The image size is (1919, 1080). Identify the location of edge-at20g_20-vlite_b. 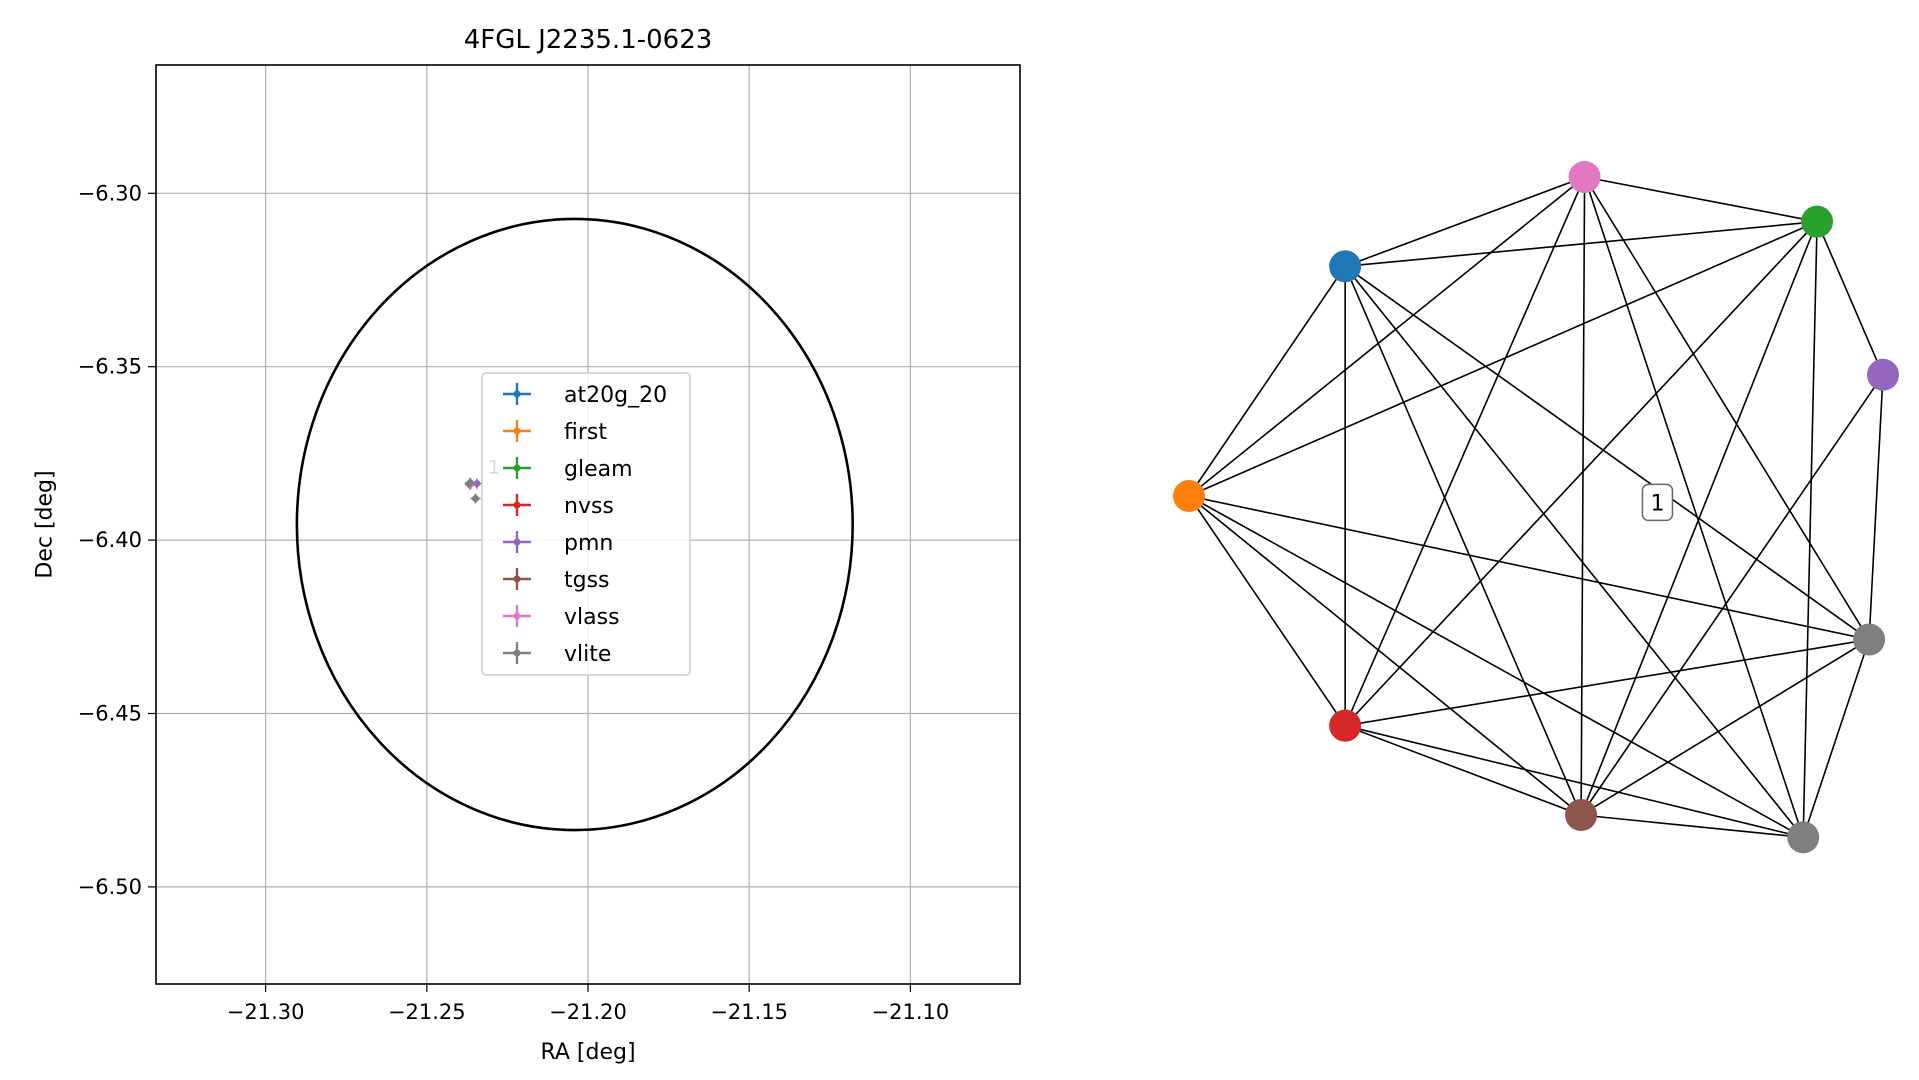
(1574, 551).